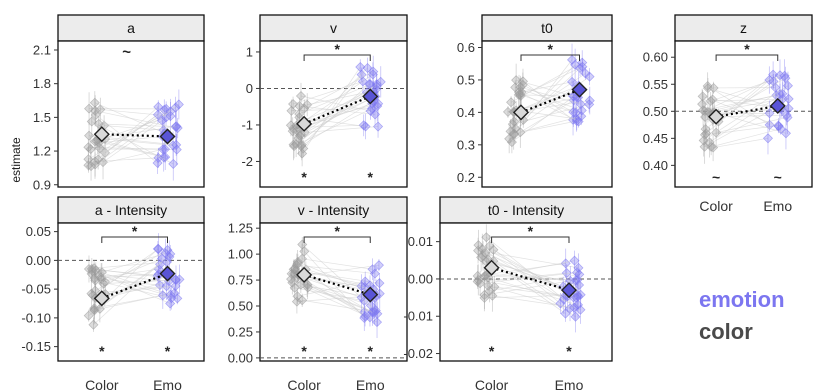  What do you see at coordinates (134, 239) in the screenshot?
I see `significance-bracket` at bounding box center [134, 239].